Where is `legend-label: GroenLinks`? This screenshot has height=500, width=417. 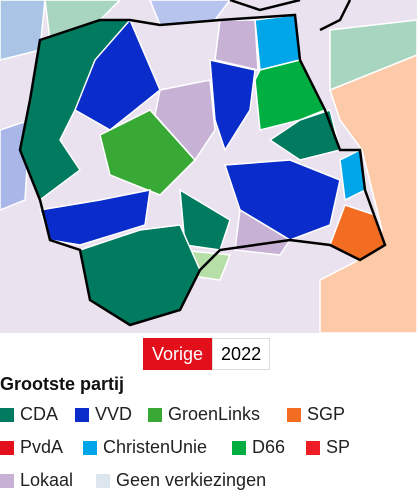
legend-label: GroenLinks is located at coordinates (214, 414).